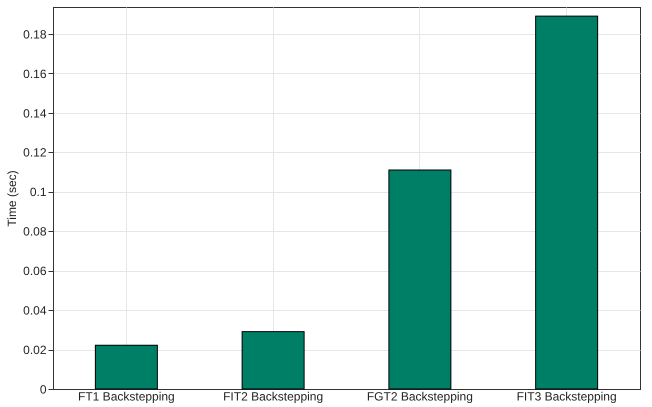 This screenshot has width=652, height=407. Describe the element at coordinates (12, 198) in the screenshot. I see `y-axis-title: Time (sec)` at that location.